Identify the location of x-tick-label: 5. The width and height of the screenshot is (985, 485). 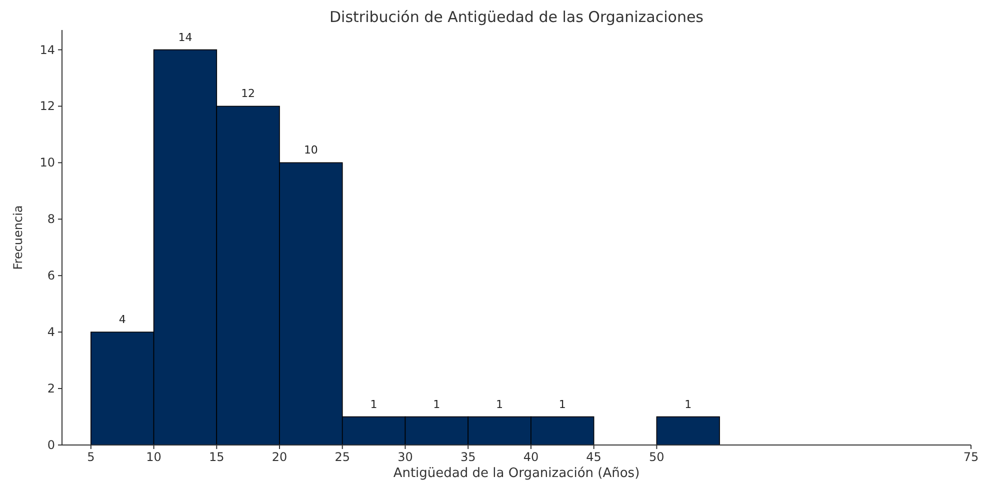
(91, 457).